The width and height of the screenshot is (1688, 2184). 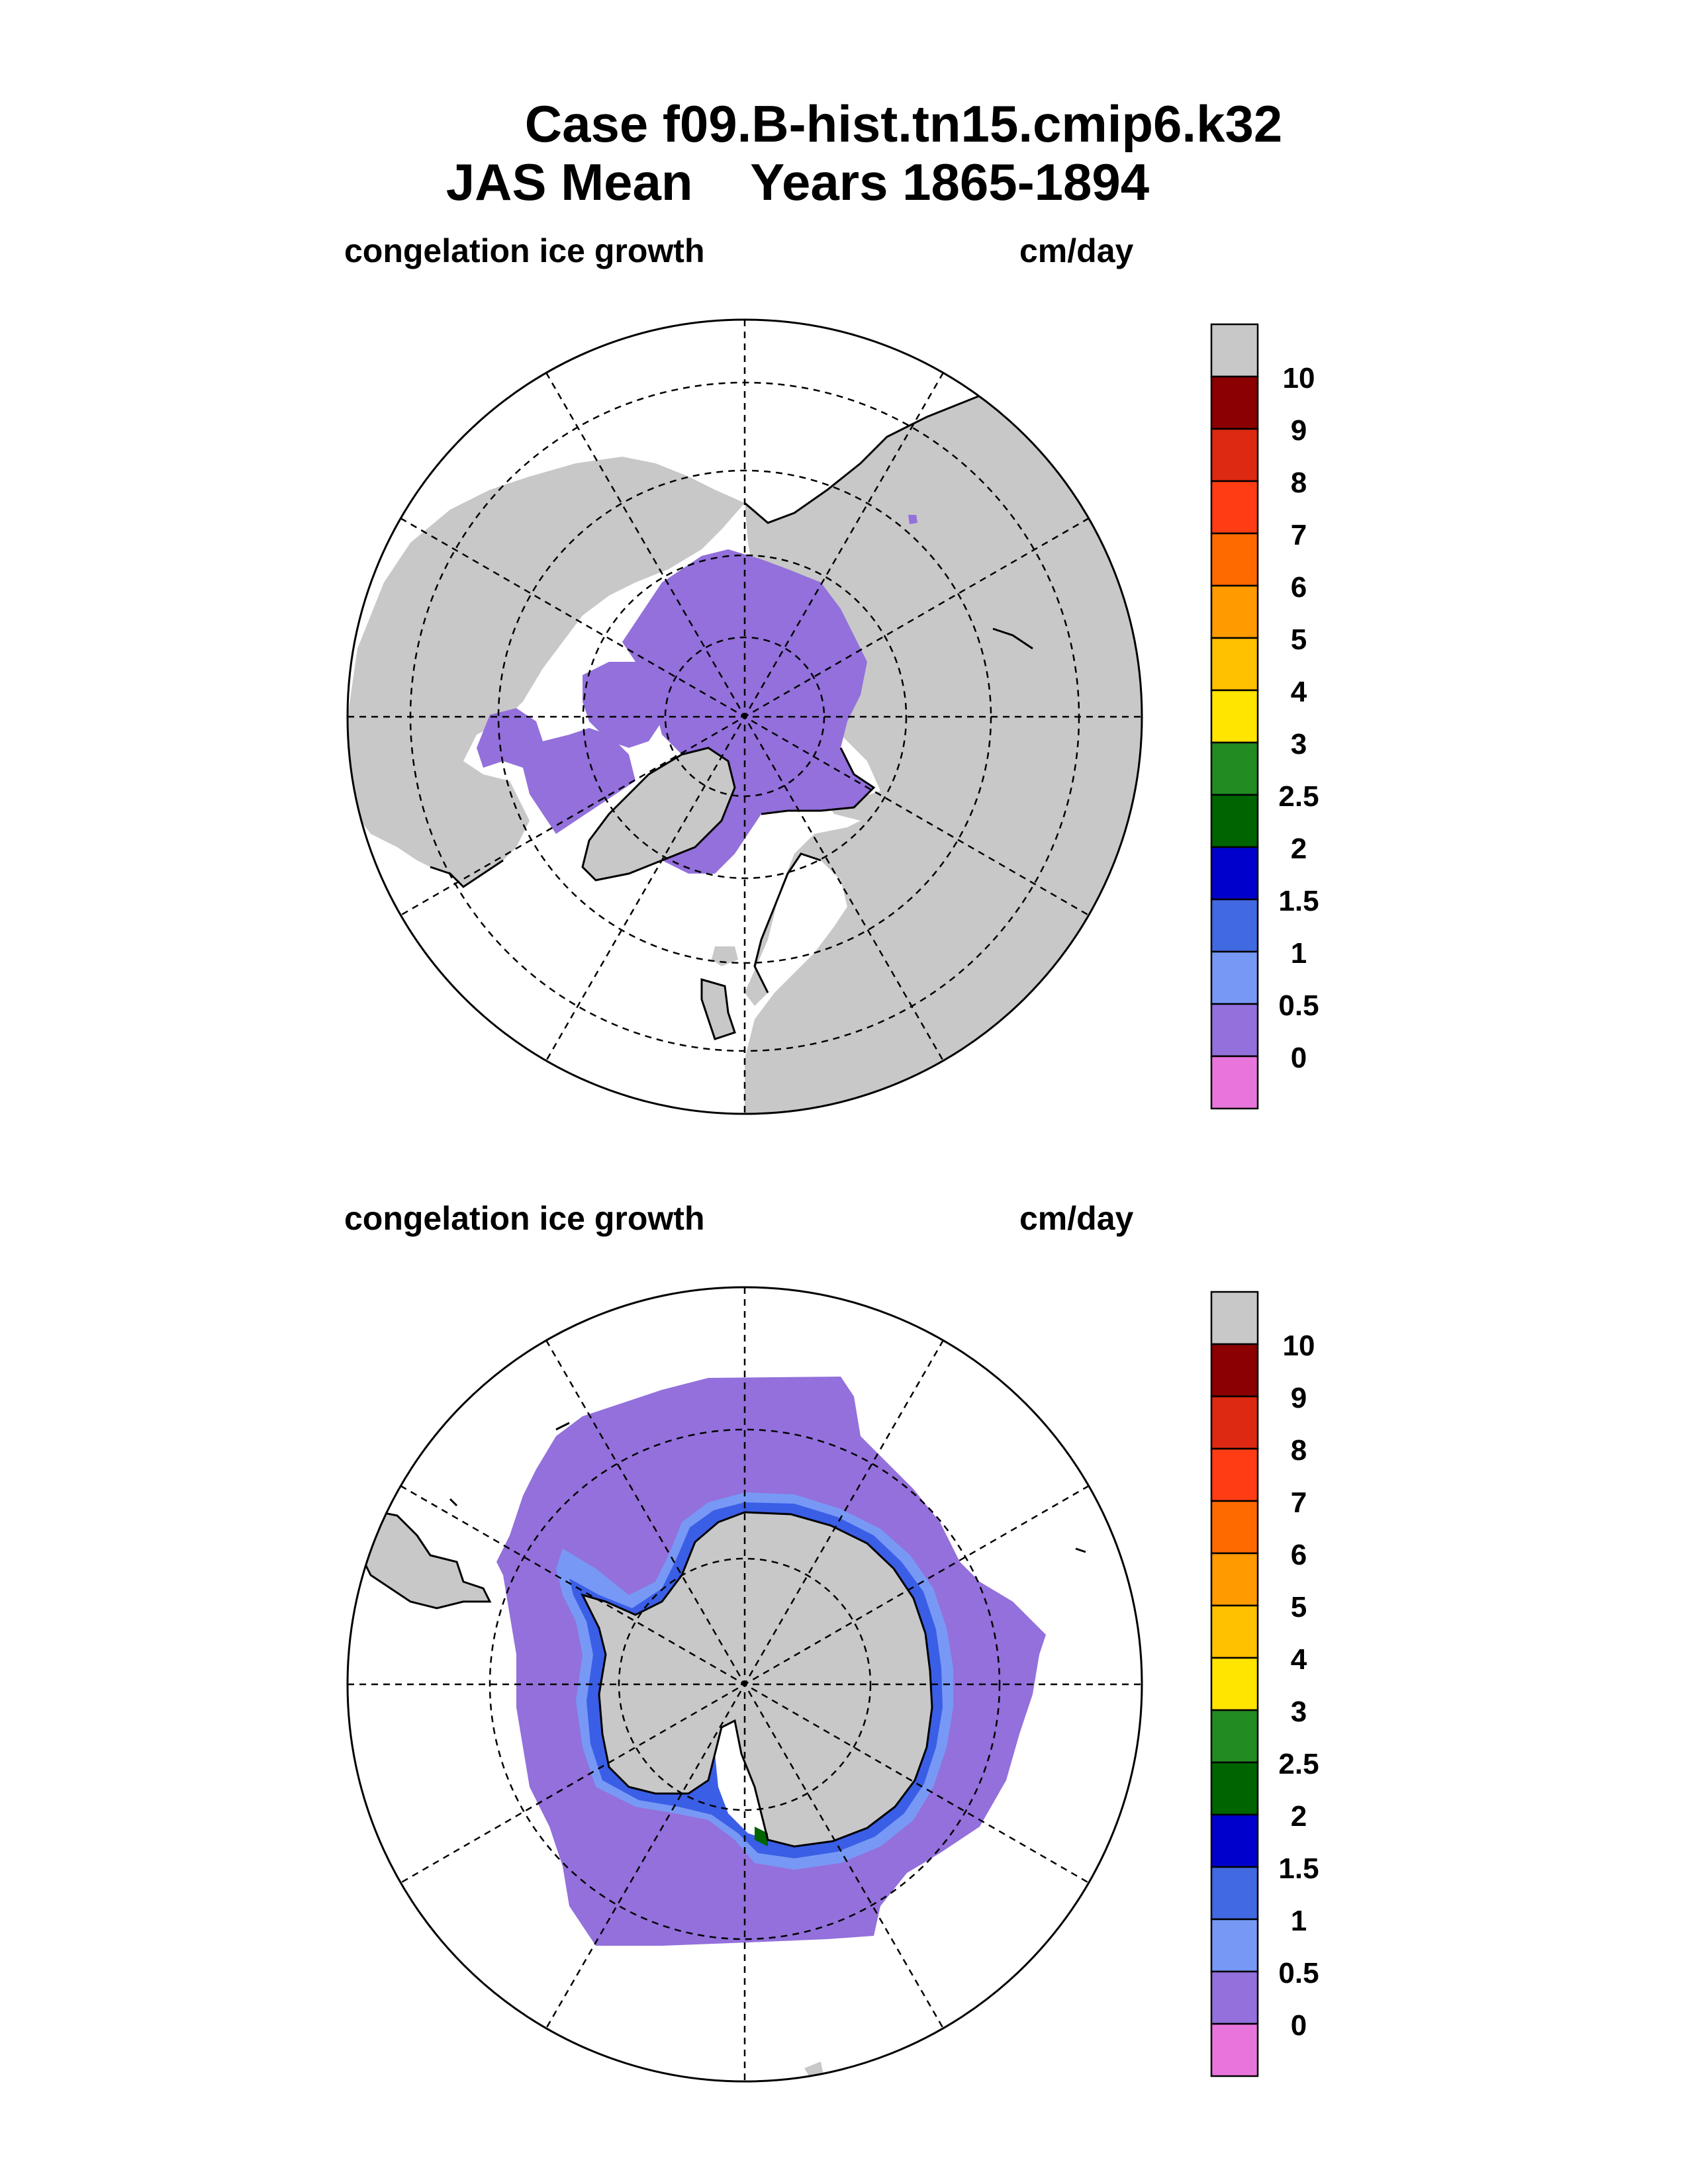 What do you see at coordinates (748, 711) in the screenshot?
I see `nh-arctic-sea-ice` at bounding box center [748, 711].